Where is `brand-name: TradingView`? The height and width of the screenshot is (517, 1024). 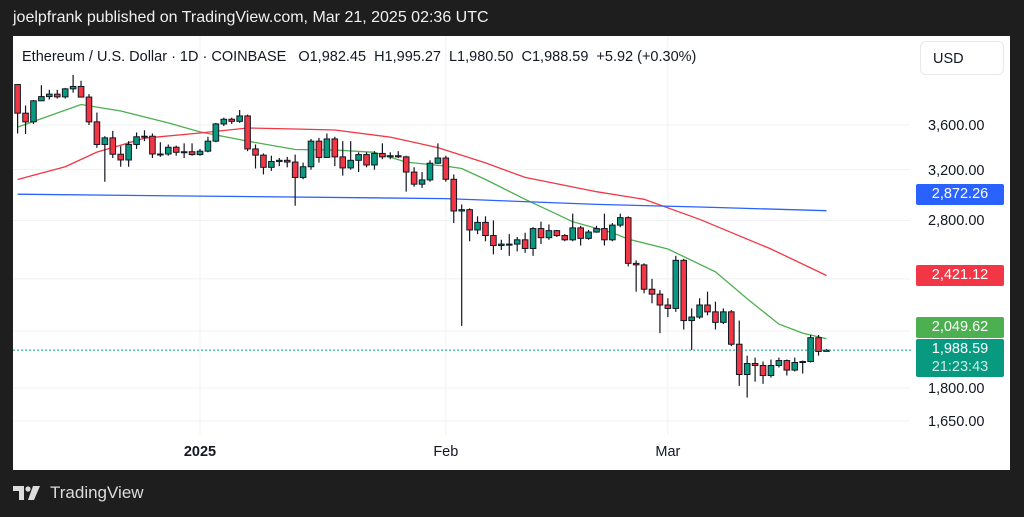
brand-name: TradingView is located at coordinates (97, 492).